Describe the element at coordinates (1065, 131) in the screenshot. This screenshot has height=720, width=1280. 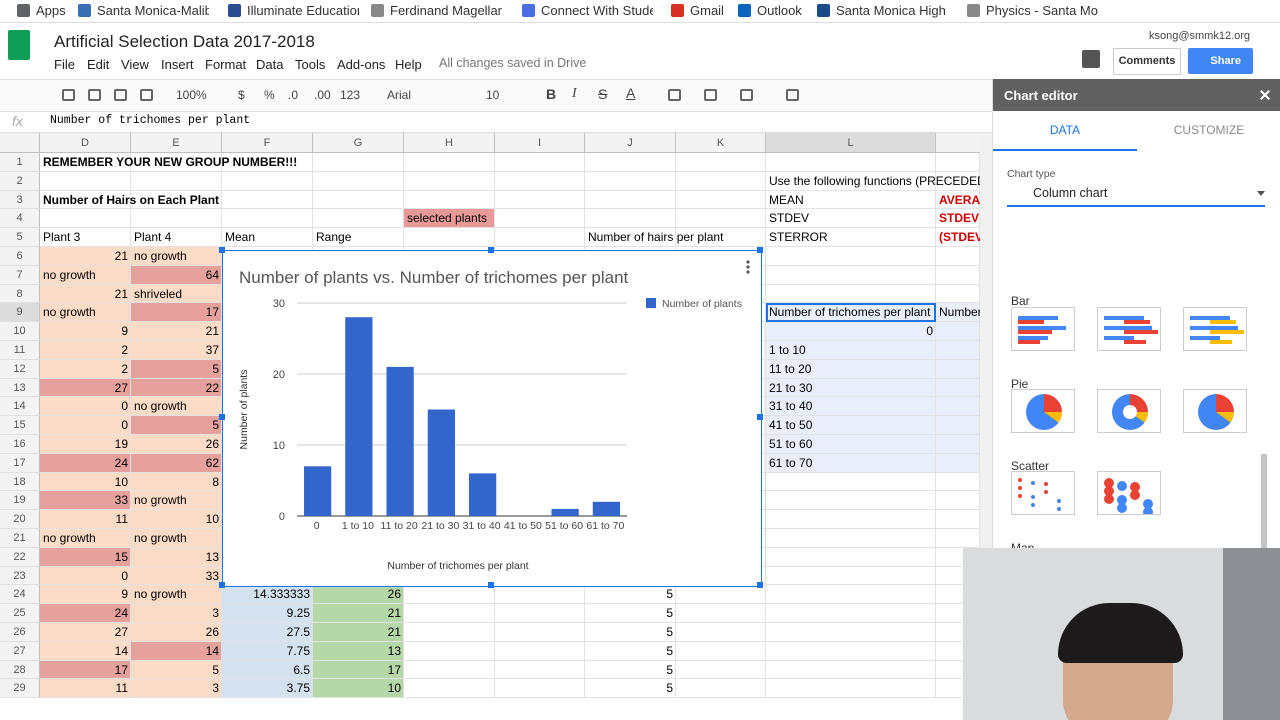
I see `tab-data: DATA` at that location.